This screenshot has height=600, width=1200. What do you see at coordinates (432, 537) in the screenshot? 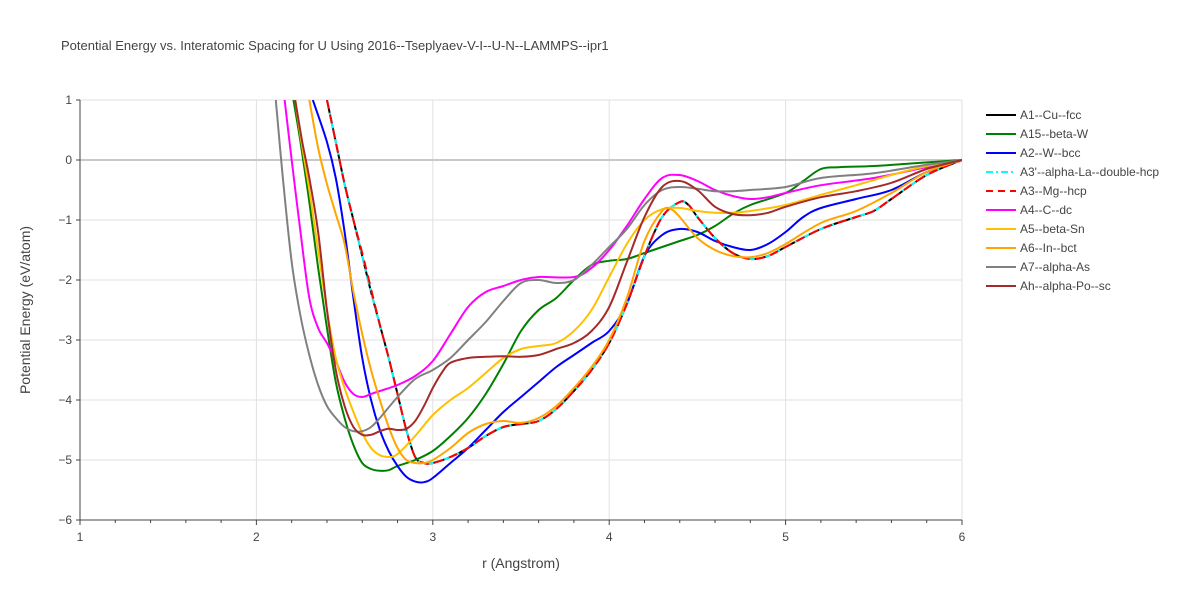
I see `x-tick-label: 3` at bounding box center [432, 537].